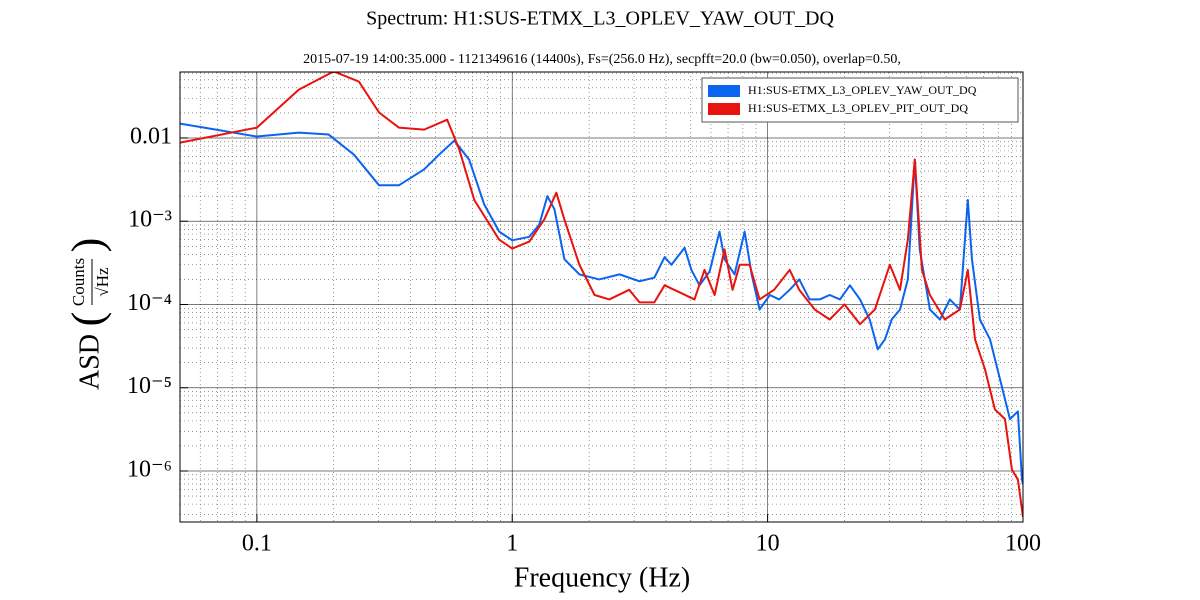 The image size is (1200, 600). What do you see at coordinates (512, 544) in the screenshot?
I see `x-tick-label: 1` at bounding box center [512, 544].